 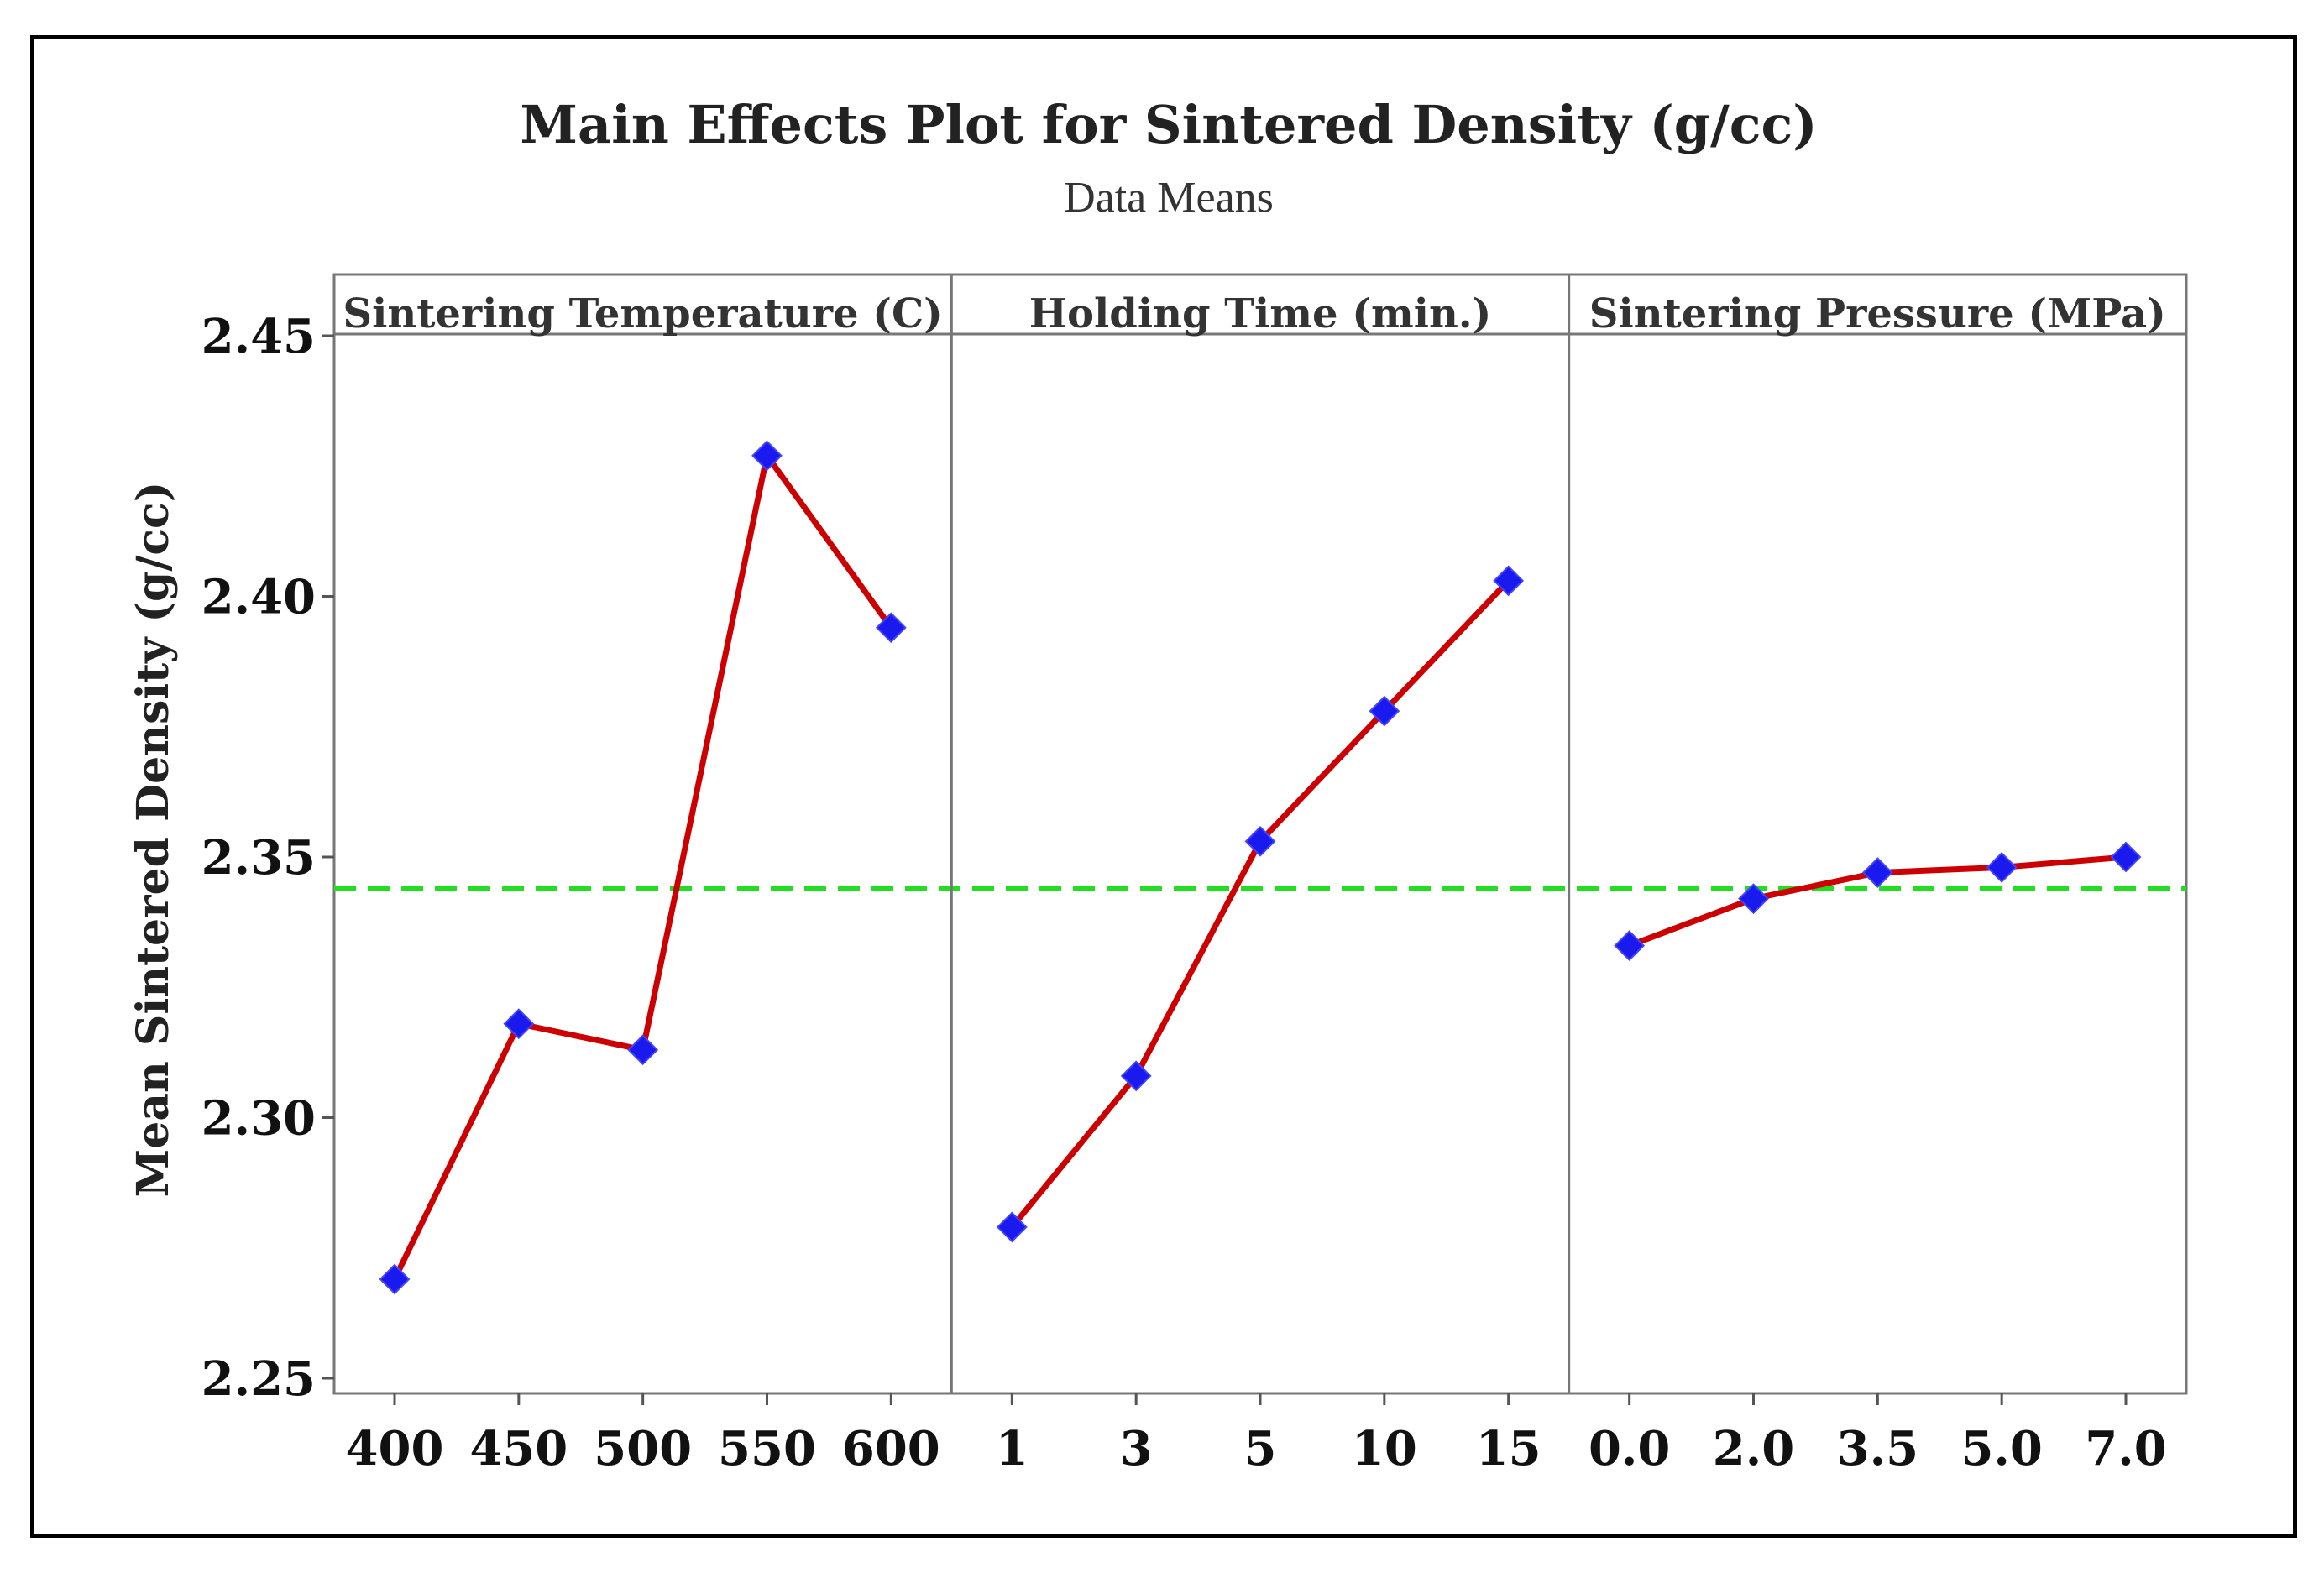 I want to click on x-tick-label: 2.0, so click(x=1754, y=1448).